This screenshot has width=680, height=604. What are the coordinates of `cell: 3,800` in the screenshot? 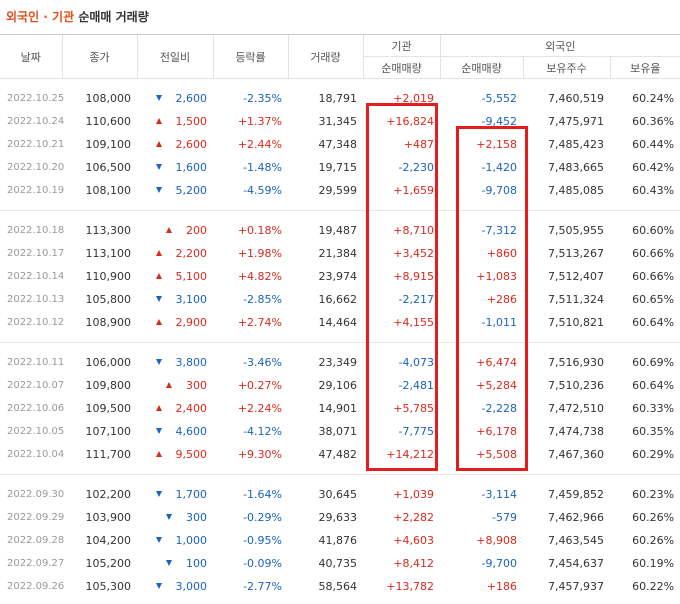 It's located at (175, 362).